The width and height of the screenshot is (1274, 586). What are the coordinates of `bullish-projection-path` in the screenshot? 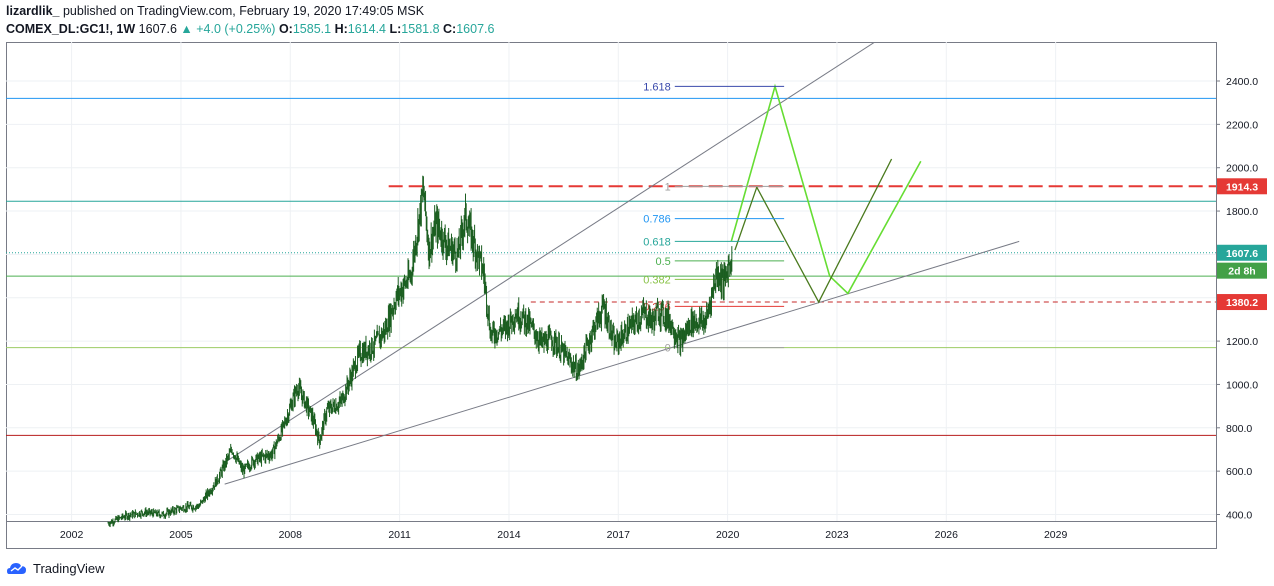 It's located at (826, 189).